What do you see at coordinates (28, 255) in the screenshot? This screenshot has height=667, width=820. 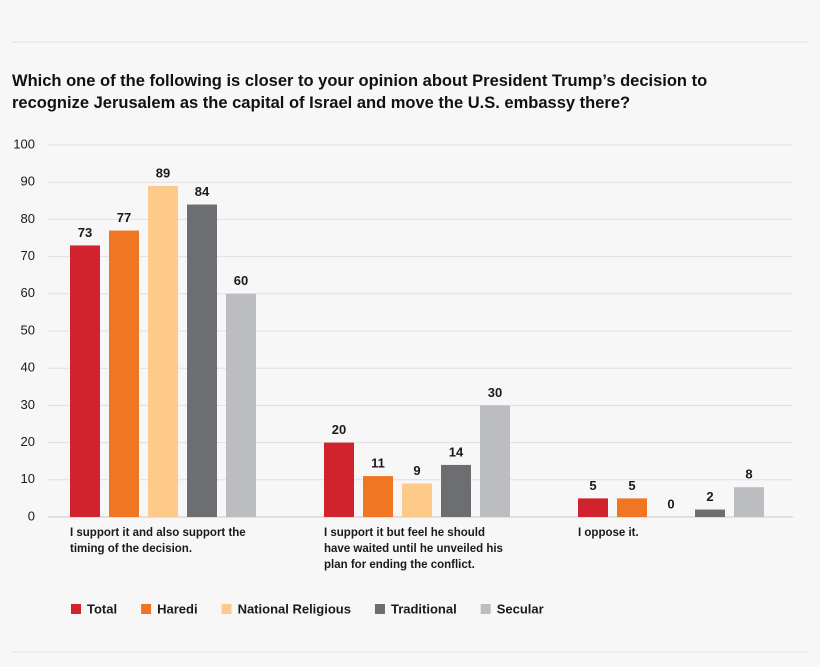 I see `y-tick-label: 70` at bounding box center [28, 255].